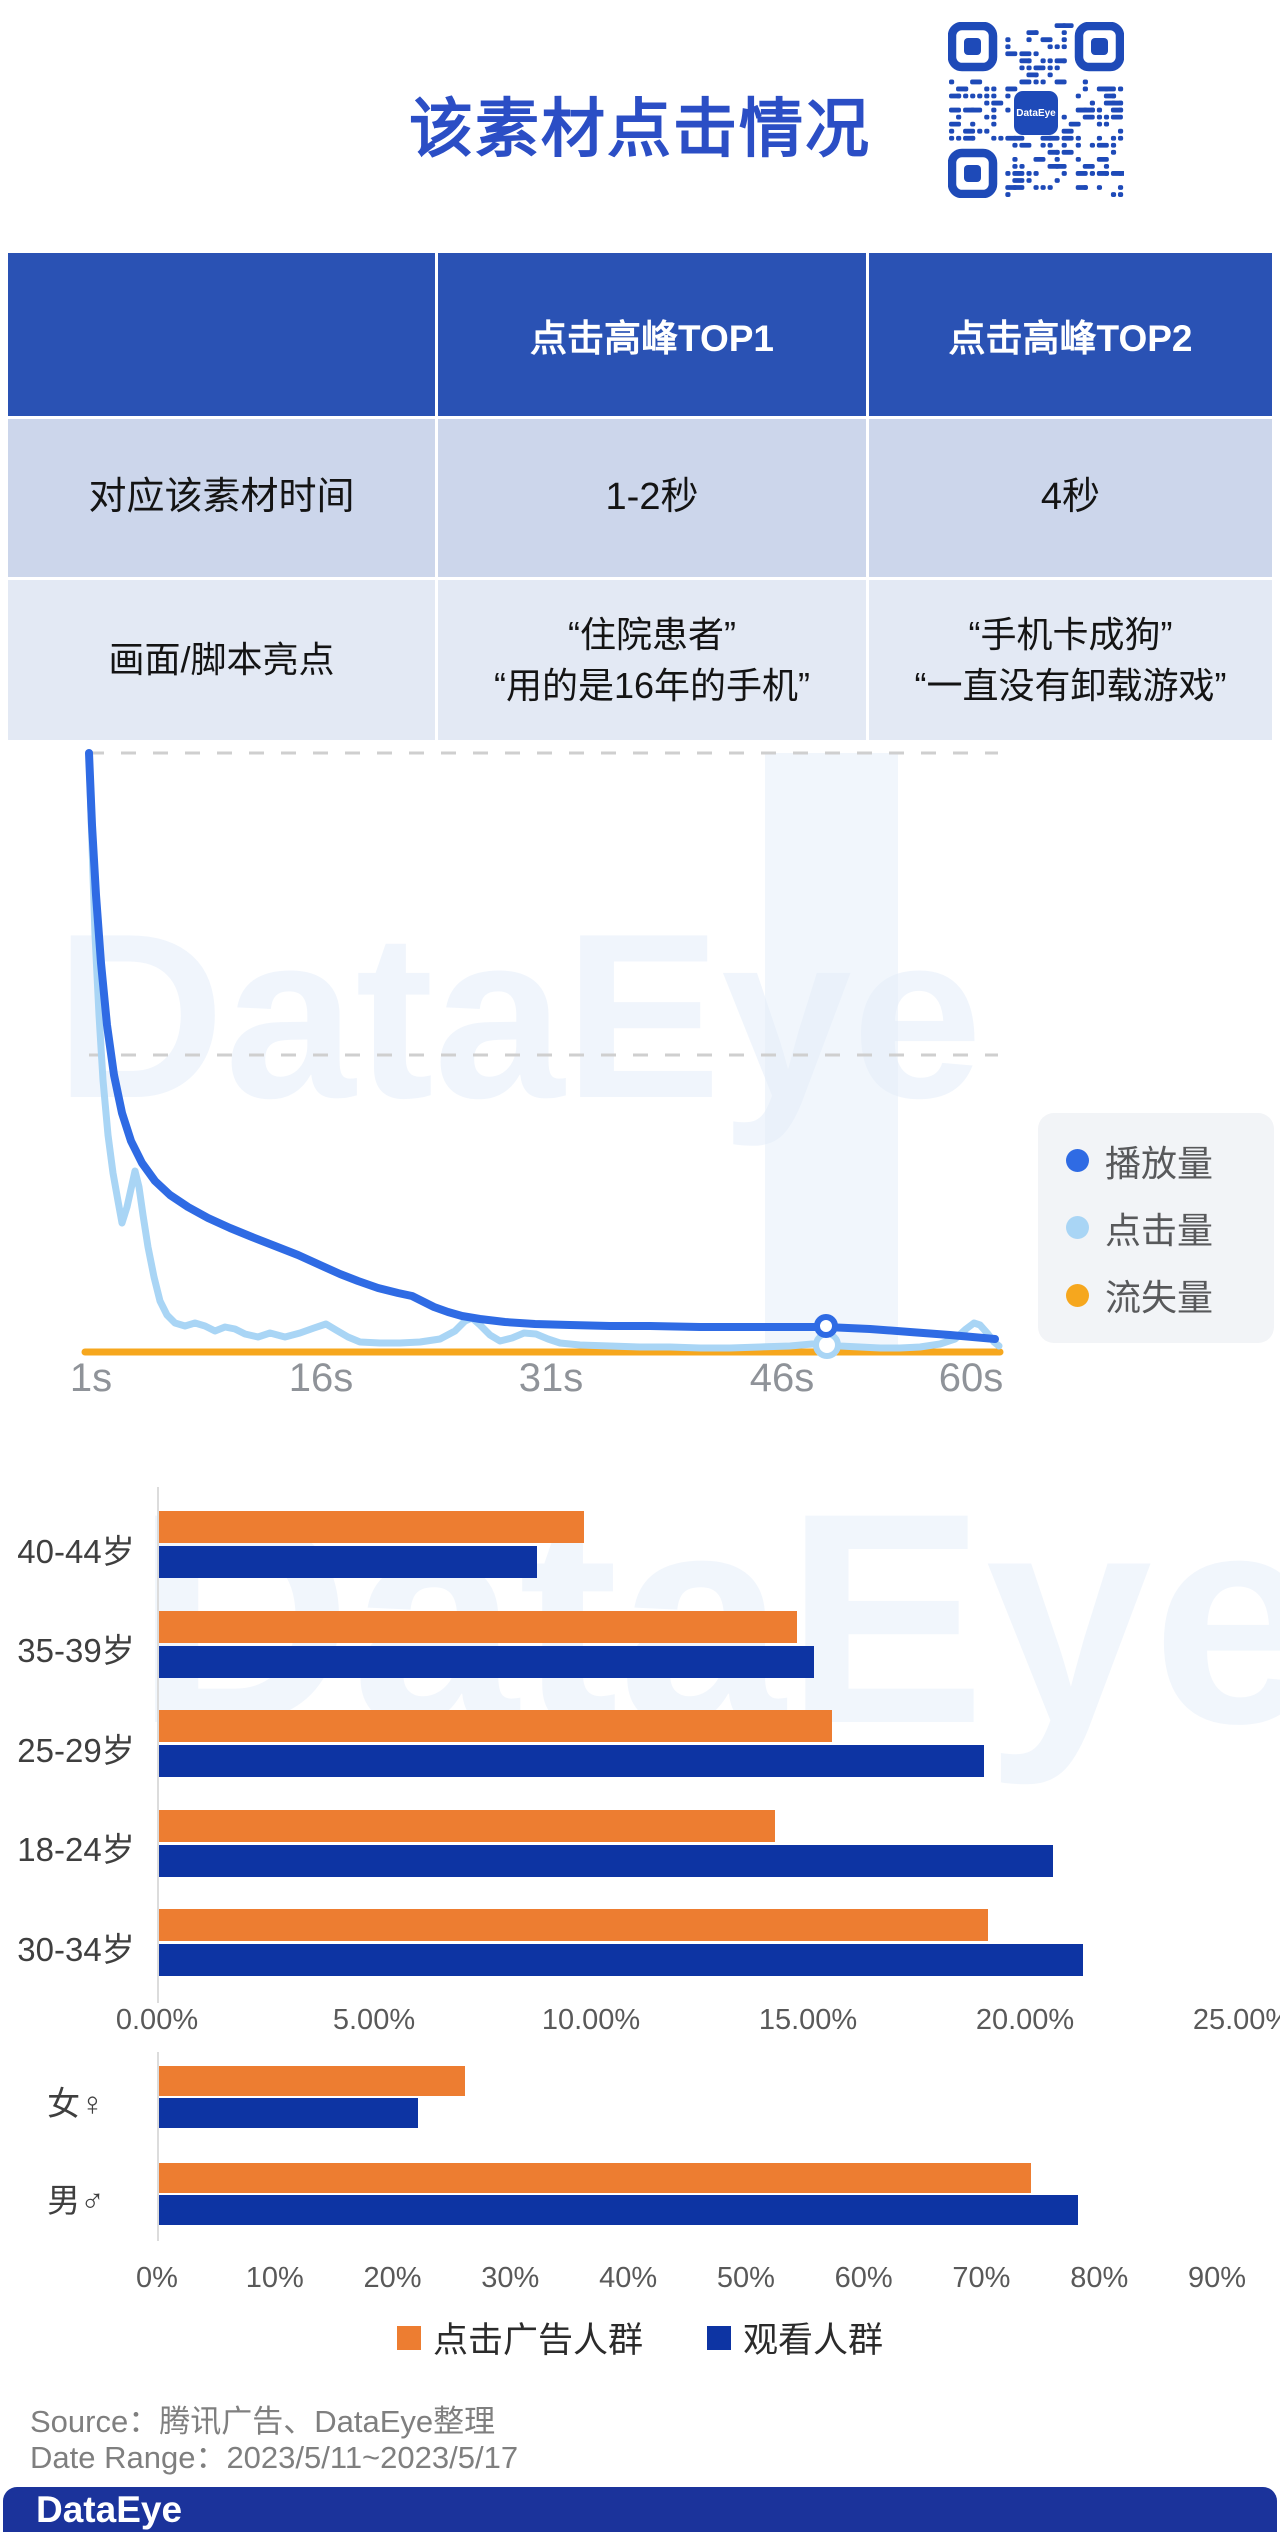  I want to click on legend-item: 流失量, so click(1156, 1295).